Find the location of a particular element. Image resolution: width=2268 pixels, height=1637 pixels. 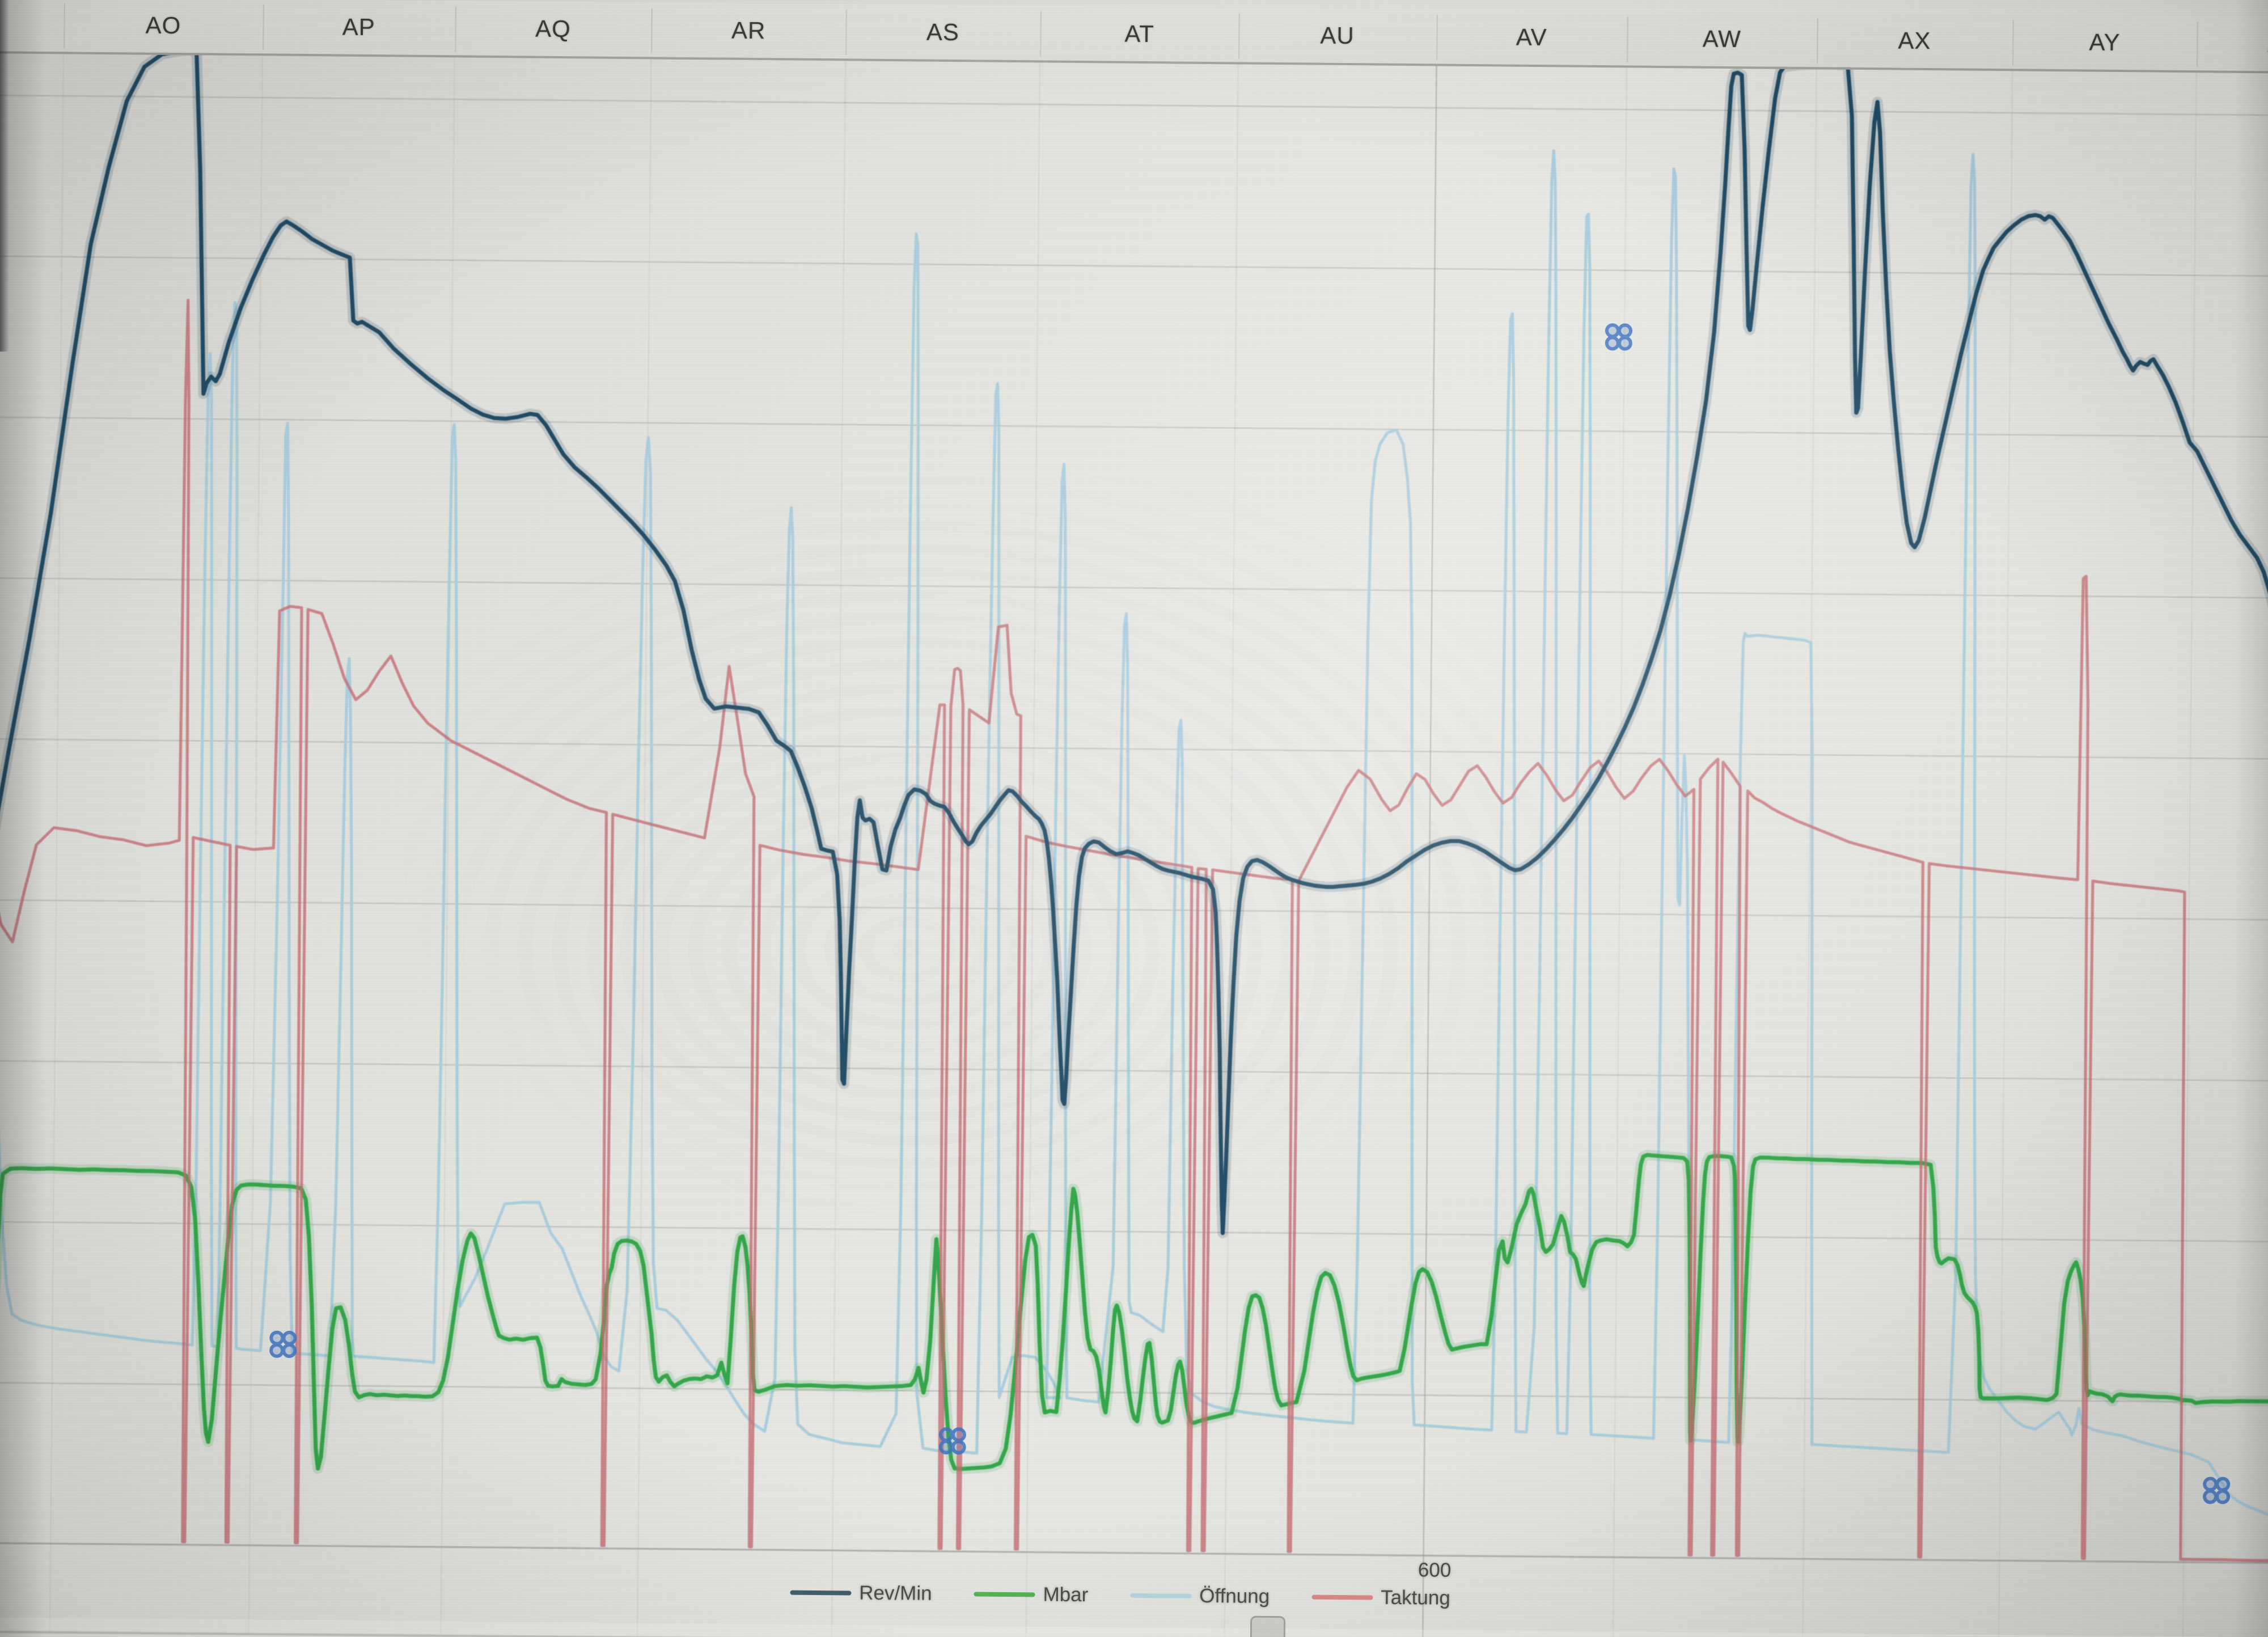

column-header: AR is located at coordinates (748, 31).